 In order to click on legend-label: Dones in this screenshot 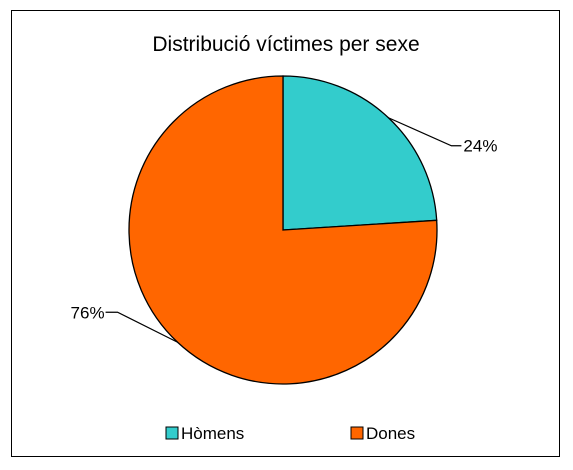, I will do `click(390, 433)`.